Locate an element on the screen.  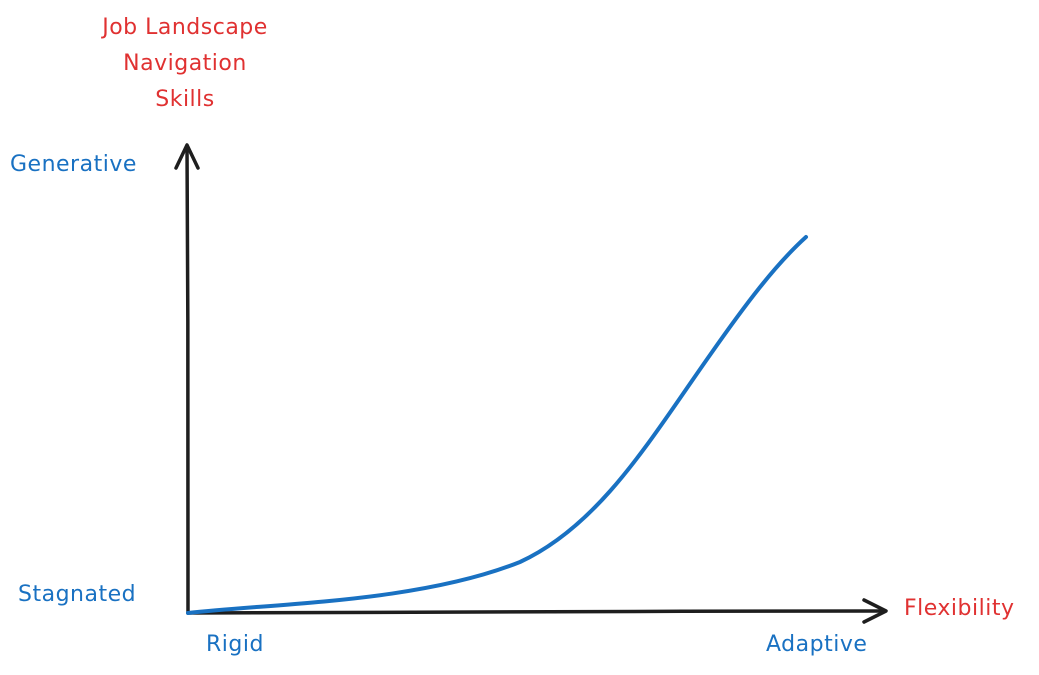
y-axis-title-line-3: Skills is located at coordinates (185, 99).